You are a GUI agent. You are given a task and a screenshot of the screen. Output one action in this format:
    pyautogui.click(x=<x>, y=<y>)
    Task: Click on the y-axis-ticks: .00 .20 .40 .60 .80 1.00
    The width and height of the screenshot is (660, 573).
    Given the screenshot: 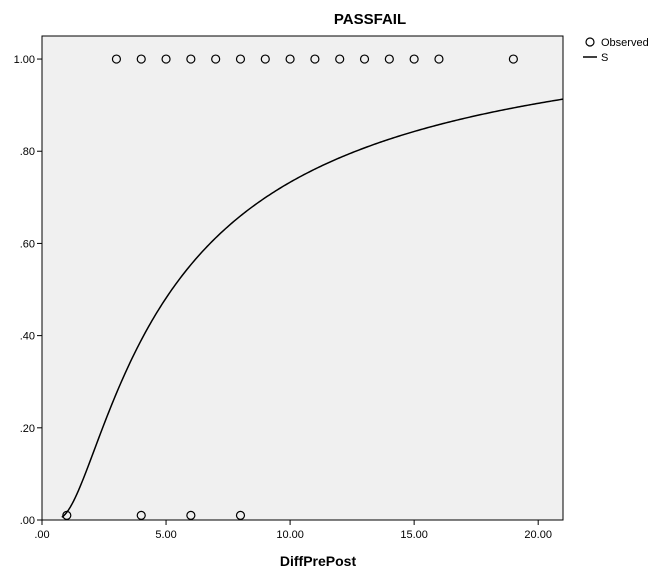 What is the action you would take?
    pyautogui.click(x=28, y=290)
    